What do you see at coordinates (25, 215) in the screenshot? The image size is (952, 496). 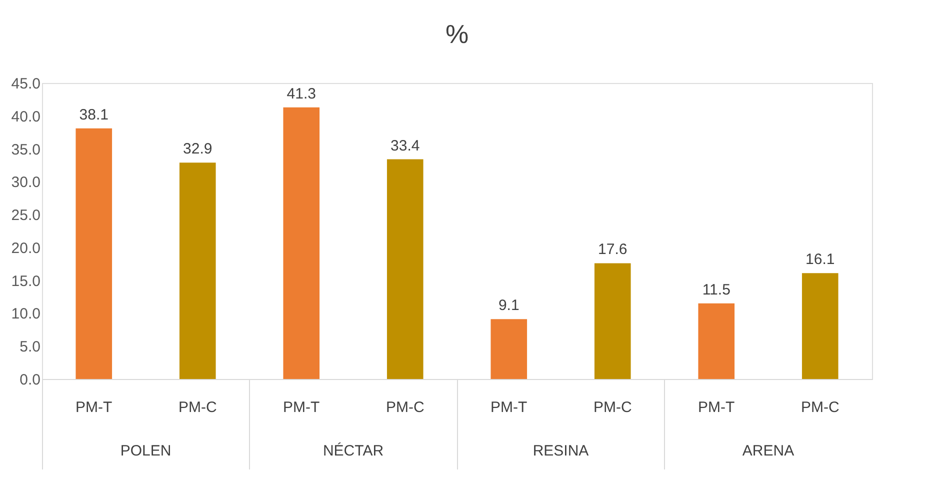 I see `y-tick-label: 25.0` at bounding box center [25, 215].